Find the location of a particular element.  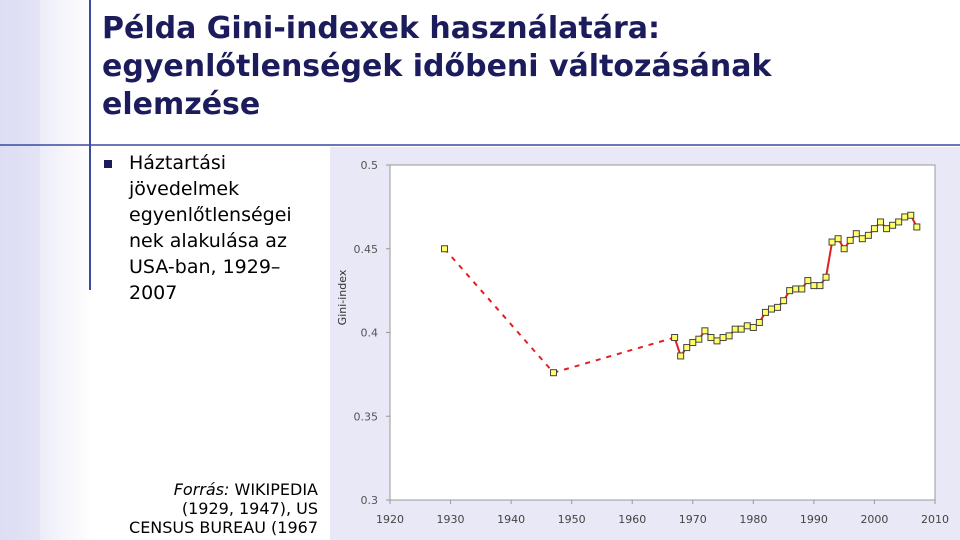

y-axis-label: Gini-index is located at coordinates (342, 297).